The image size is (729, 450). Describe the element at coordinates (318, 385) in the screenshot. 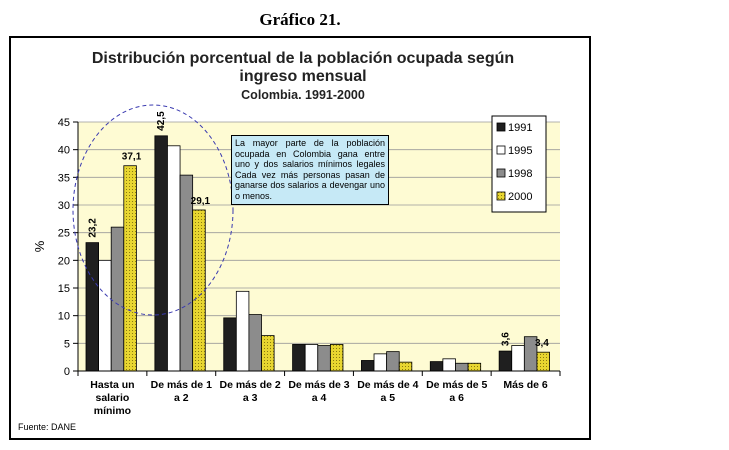

I see `x-tick-label: De más de 3` at that location.